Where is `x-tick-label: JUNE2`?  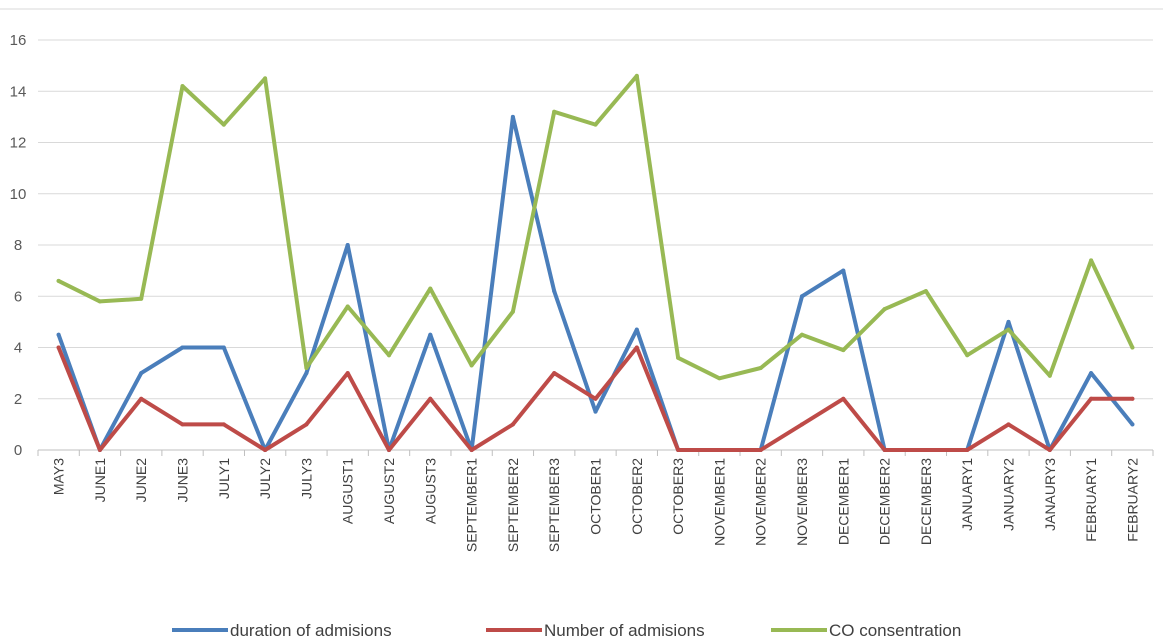
x-tick-label: JUNE2 is located at coordinates (141, 480).